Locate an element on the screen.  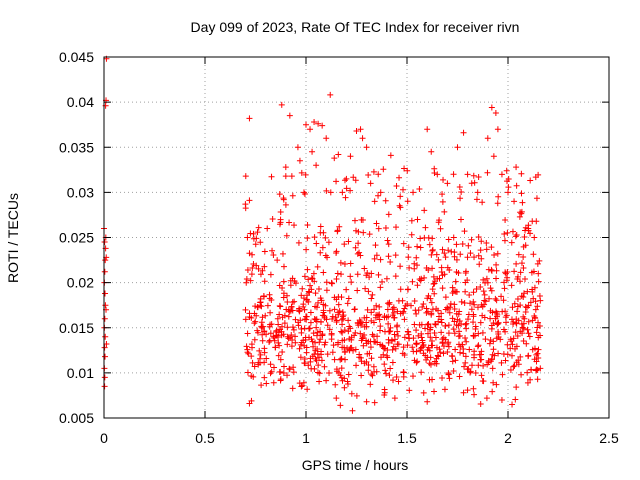
x-tick-label: 2 is located at coordinates (508, 438).